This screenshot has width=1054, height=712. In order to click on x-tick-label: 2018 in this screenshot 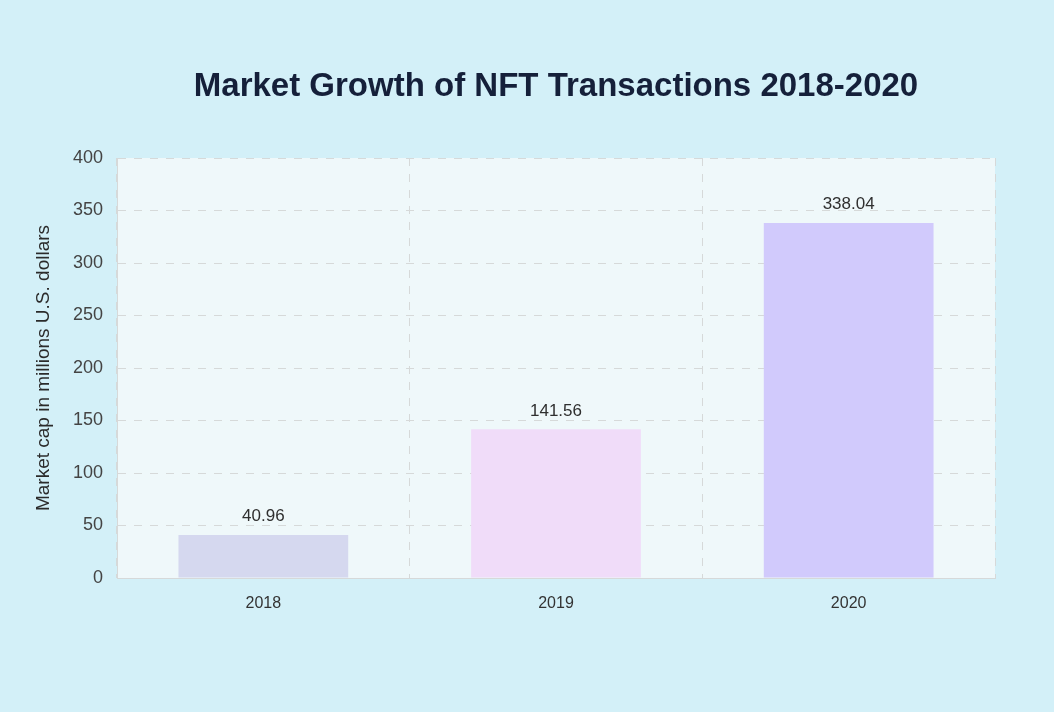, I will do `click(263, 603)`.